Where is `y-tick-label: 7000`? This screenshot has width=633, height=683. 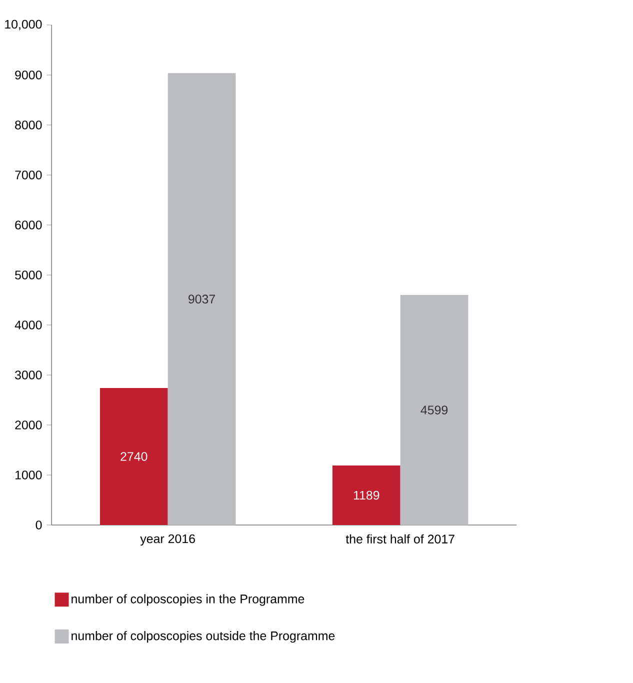 y-tick-label: 7000 is located at coordinates (28, 175).